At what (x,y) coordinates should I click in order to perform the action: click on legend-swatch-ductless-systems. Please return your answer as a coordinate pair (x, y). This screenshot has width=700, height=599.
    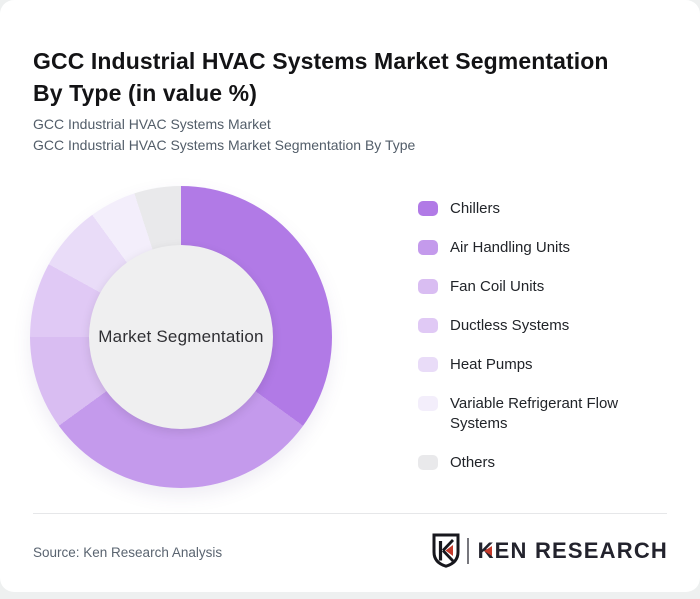
    Looking at the image, I should click on (428, 325).